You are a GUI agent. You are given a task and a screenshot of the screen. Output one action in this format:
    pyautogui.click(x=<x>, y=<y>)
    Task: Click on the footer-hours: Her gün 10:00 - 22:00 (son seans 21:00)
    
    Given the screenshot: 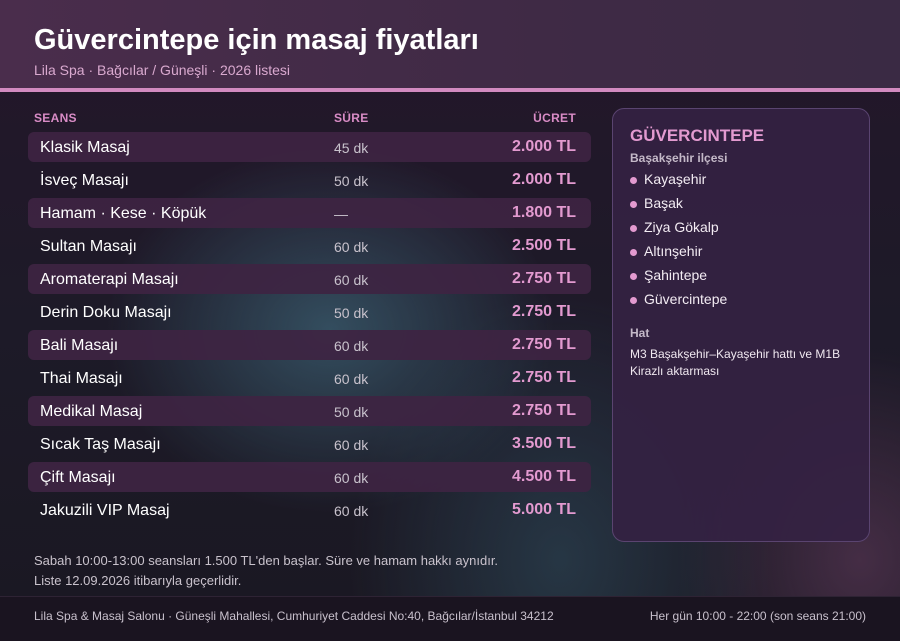 What is the action you would take?
    pyautogui.click(x=757, y=616)
    